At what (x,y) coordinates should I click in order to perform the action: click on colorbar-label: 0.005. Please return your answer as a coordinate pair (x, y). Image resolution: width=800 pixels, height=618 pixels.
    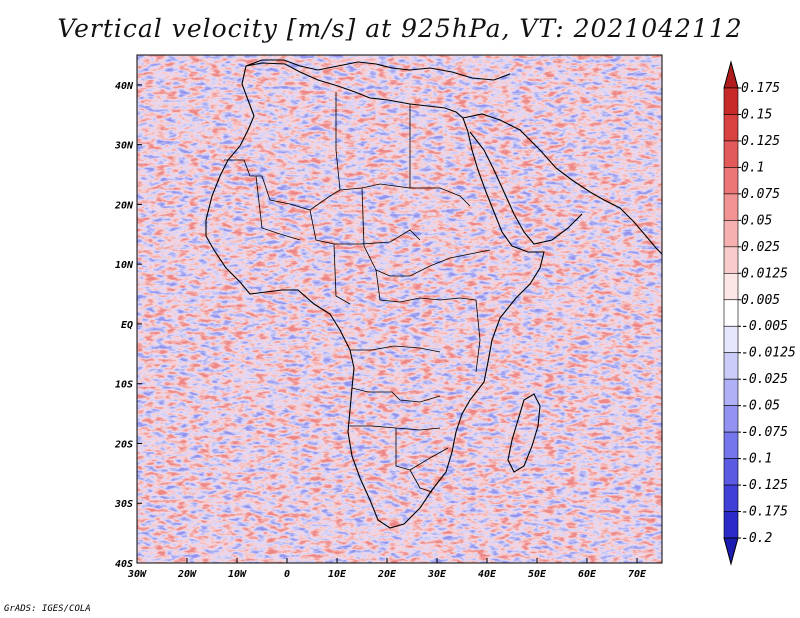
    Looking at the image, I should click on (760, 300).